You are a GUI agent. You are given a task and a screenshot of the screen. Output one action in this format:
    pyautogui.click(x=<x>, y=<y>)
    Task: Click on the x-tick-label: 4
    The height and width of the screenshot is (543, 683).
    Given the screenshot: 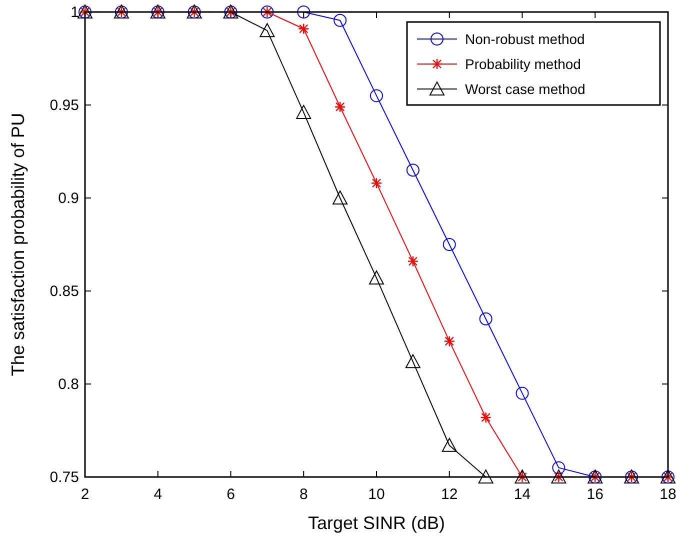 What is the action you would take?
    pyautogui.click(x=158, y=494)
    